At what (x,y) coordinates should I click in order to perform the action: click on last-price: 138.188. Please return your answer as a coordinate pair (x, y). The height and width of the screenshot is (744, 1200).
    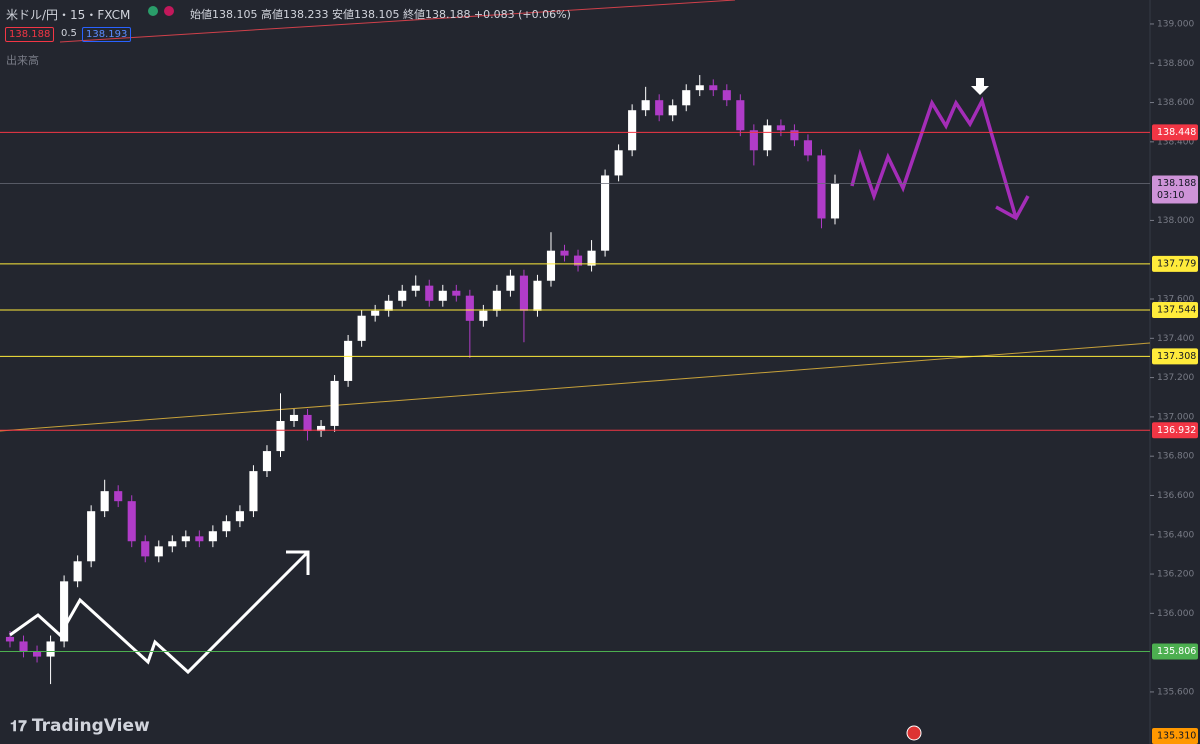
    Looking at the image, I should click on (1176, 183).